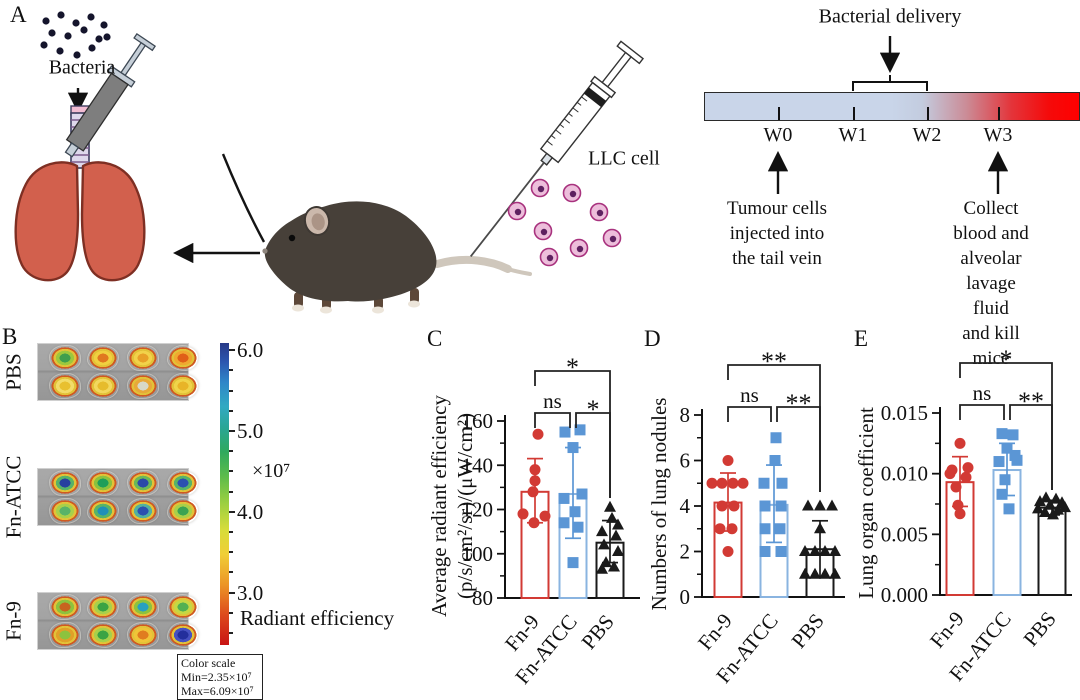  What do you see at coordinates (224, 494) in the screenshot?
I see `colorbar` at bounding box center [224, 494].